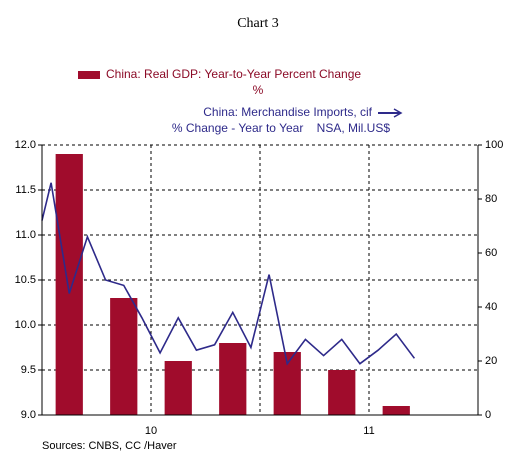 The width and height of the screenshot is (517, 461). I want to click on legend-note: % Change - Year to Year NSA, Mil.US$, so click(281, 128).